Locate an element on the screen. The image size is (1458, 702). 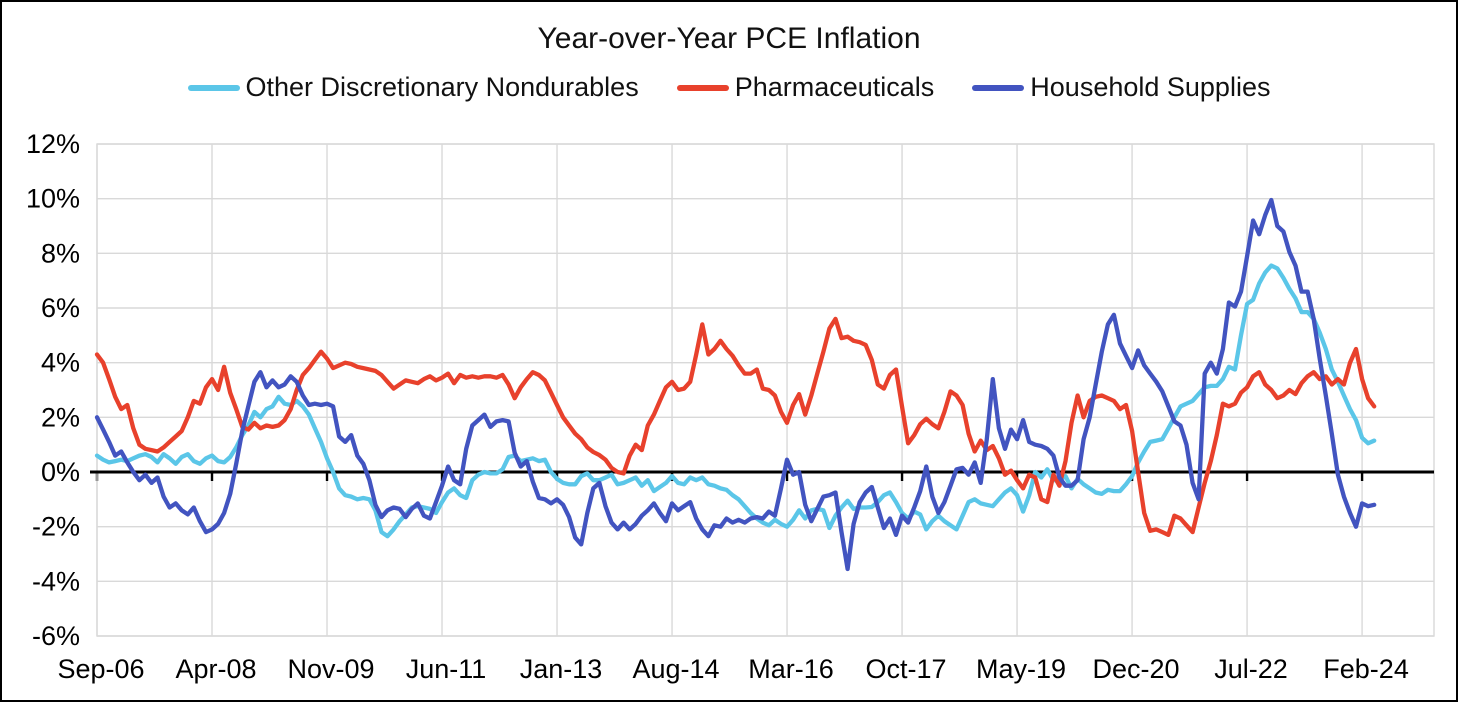
chart-title: Year-over-Year PCE Inflation is located at coordinates (729, 38).